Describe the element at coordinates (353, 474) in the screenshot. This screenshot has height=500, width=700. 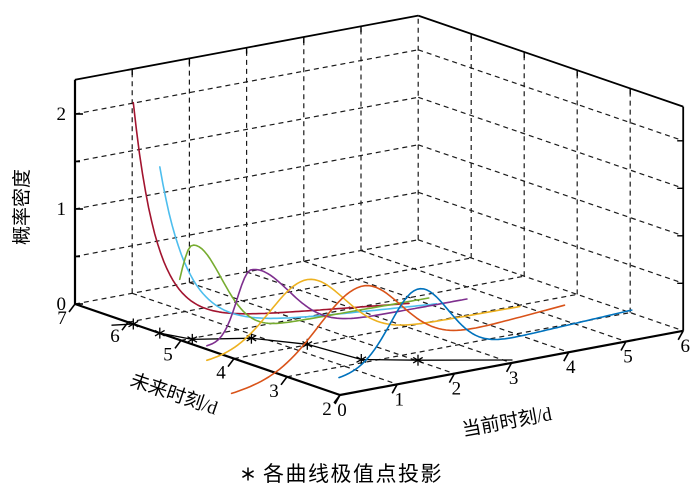
I see `legend-label: 各曲线极值点投影` at that location.